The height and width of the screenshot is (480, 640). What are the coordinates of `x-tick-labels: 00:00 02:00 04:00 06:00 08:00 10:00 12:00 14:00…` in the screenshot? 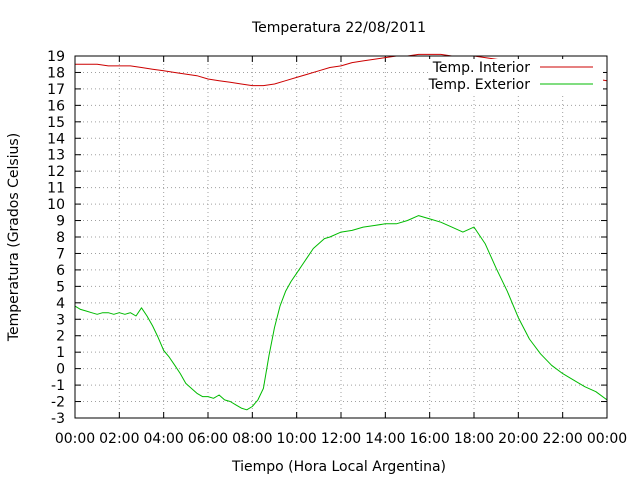 It's located at (341, 439).